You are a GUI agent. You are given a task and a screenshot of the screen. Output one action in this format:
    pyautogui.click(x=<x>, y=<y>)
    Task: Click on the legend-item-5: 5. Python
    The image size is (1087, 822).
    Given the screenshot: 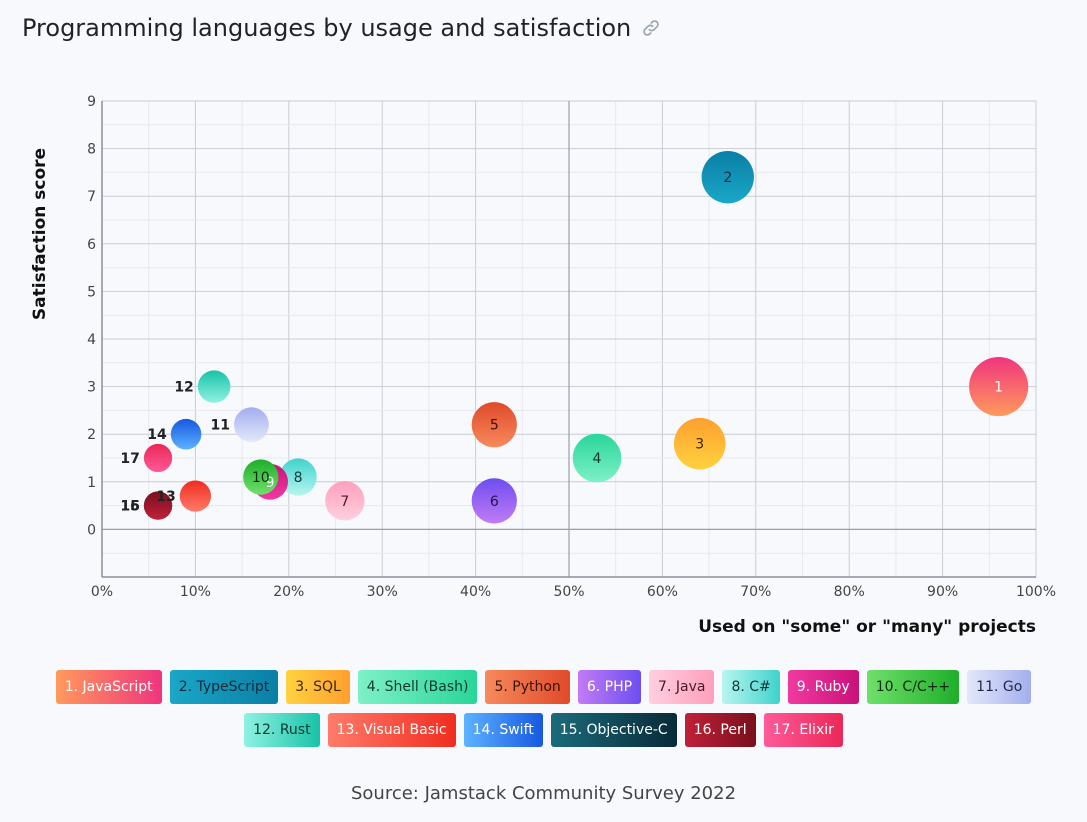 What is the action you would take?
    pyautogui.click(x=527, y=687)
    